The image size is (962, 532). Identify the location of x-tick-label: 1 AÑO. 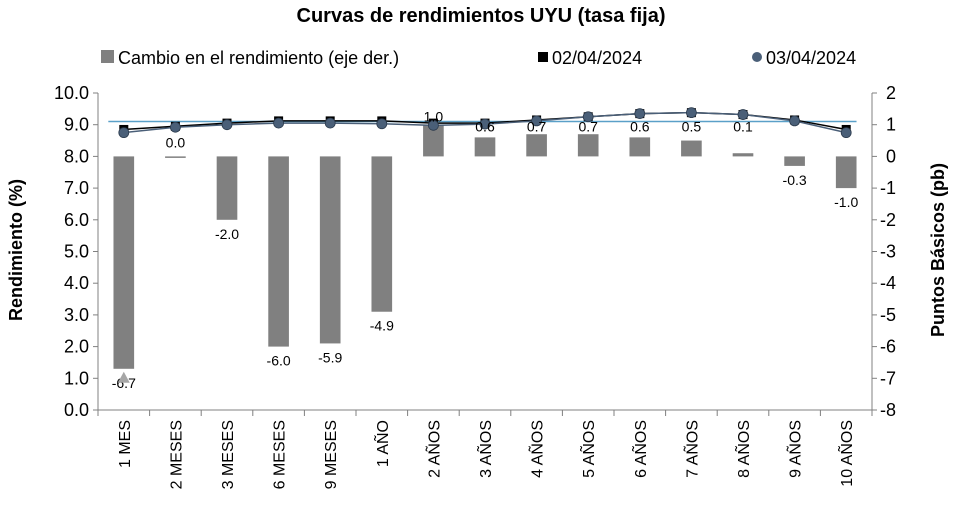
(382, 443).